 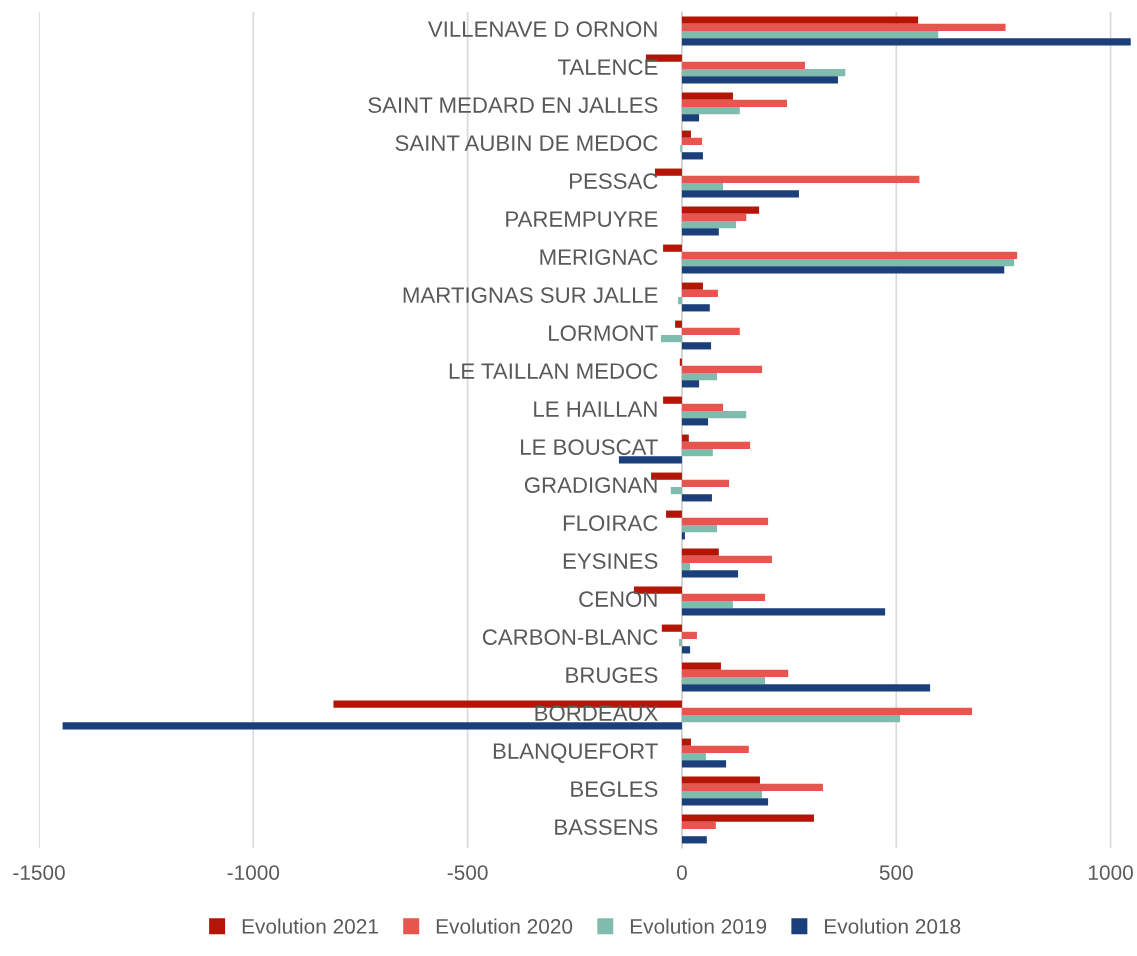 I want to click on legend-label: Evolution 2020, so click(x=504, y=926).